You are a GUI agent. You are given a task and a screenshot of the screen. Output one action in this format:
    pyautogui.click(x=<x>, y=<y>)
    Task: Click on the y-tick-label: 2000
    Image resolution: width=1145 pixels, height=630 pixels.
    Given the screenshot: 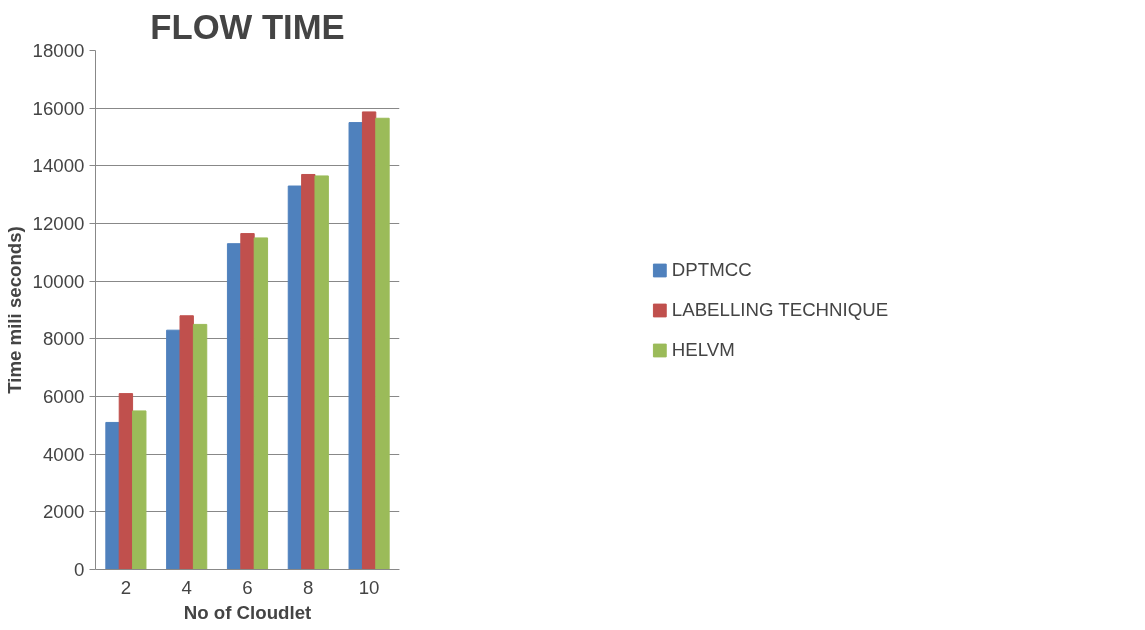 What is the action you would take?
    pyautogui.click(x=64, y=512)
    